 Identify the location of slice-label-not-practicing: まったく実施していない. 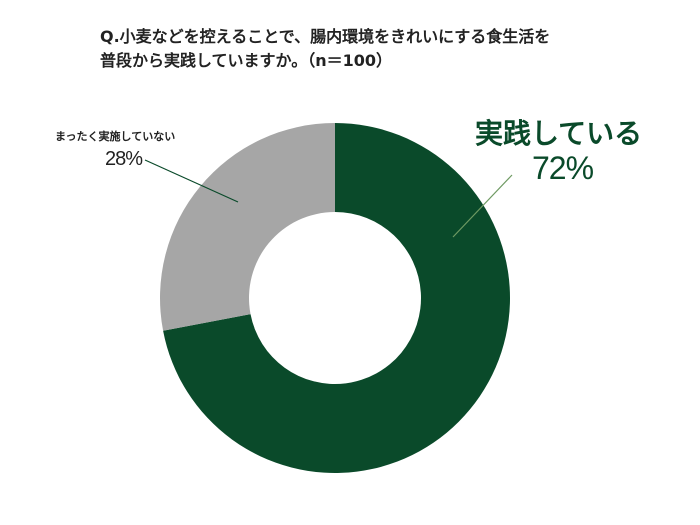
(115, 136).